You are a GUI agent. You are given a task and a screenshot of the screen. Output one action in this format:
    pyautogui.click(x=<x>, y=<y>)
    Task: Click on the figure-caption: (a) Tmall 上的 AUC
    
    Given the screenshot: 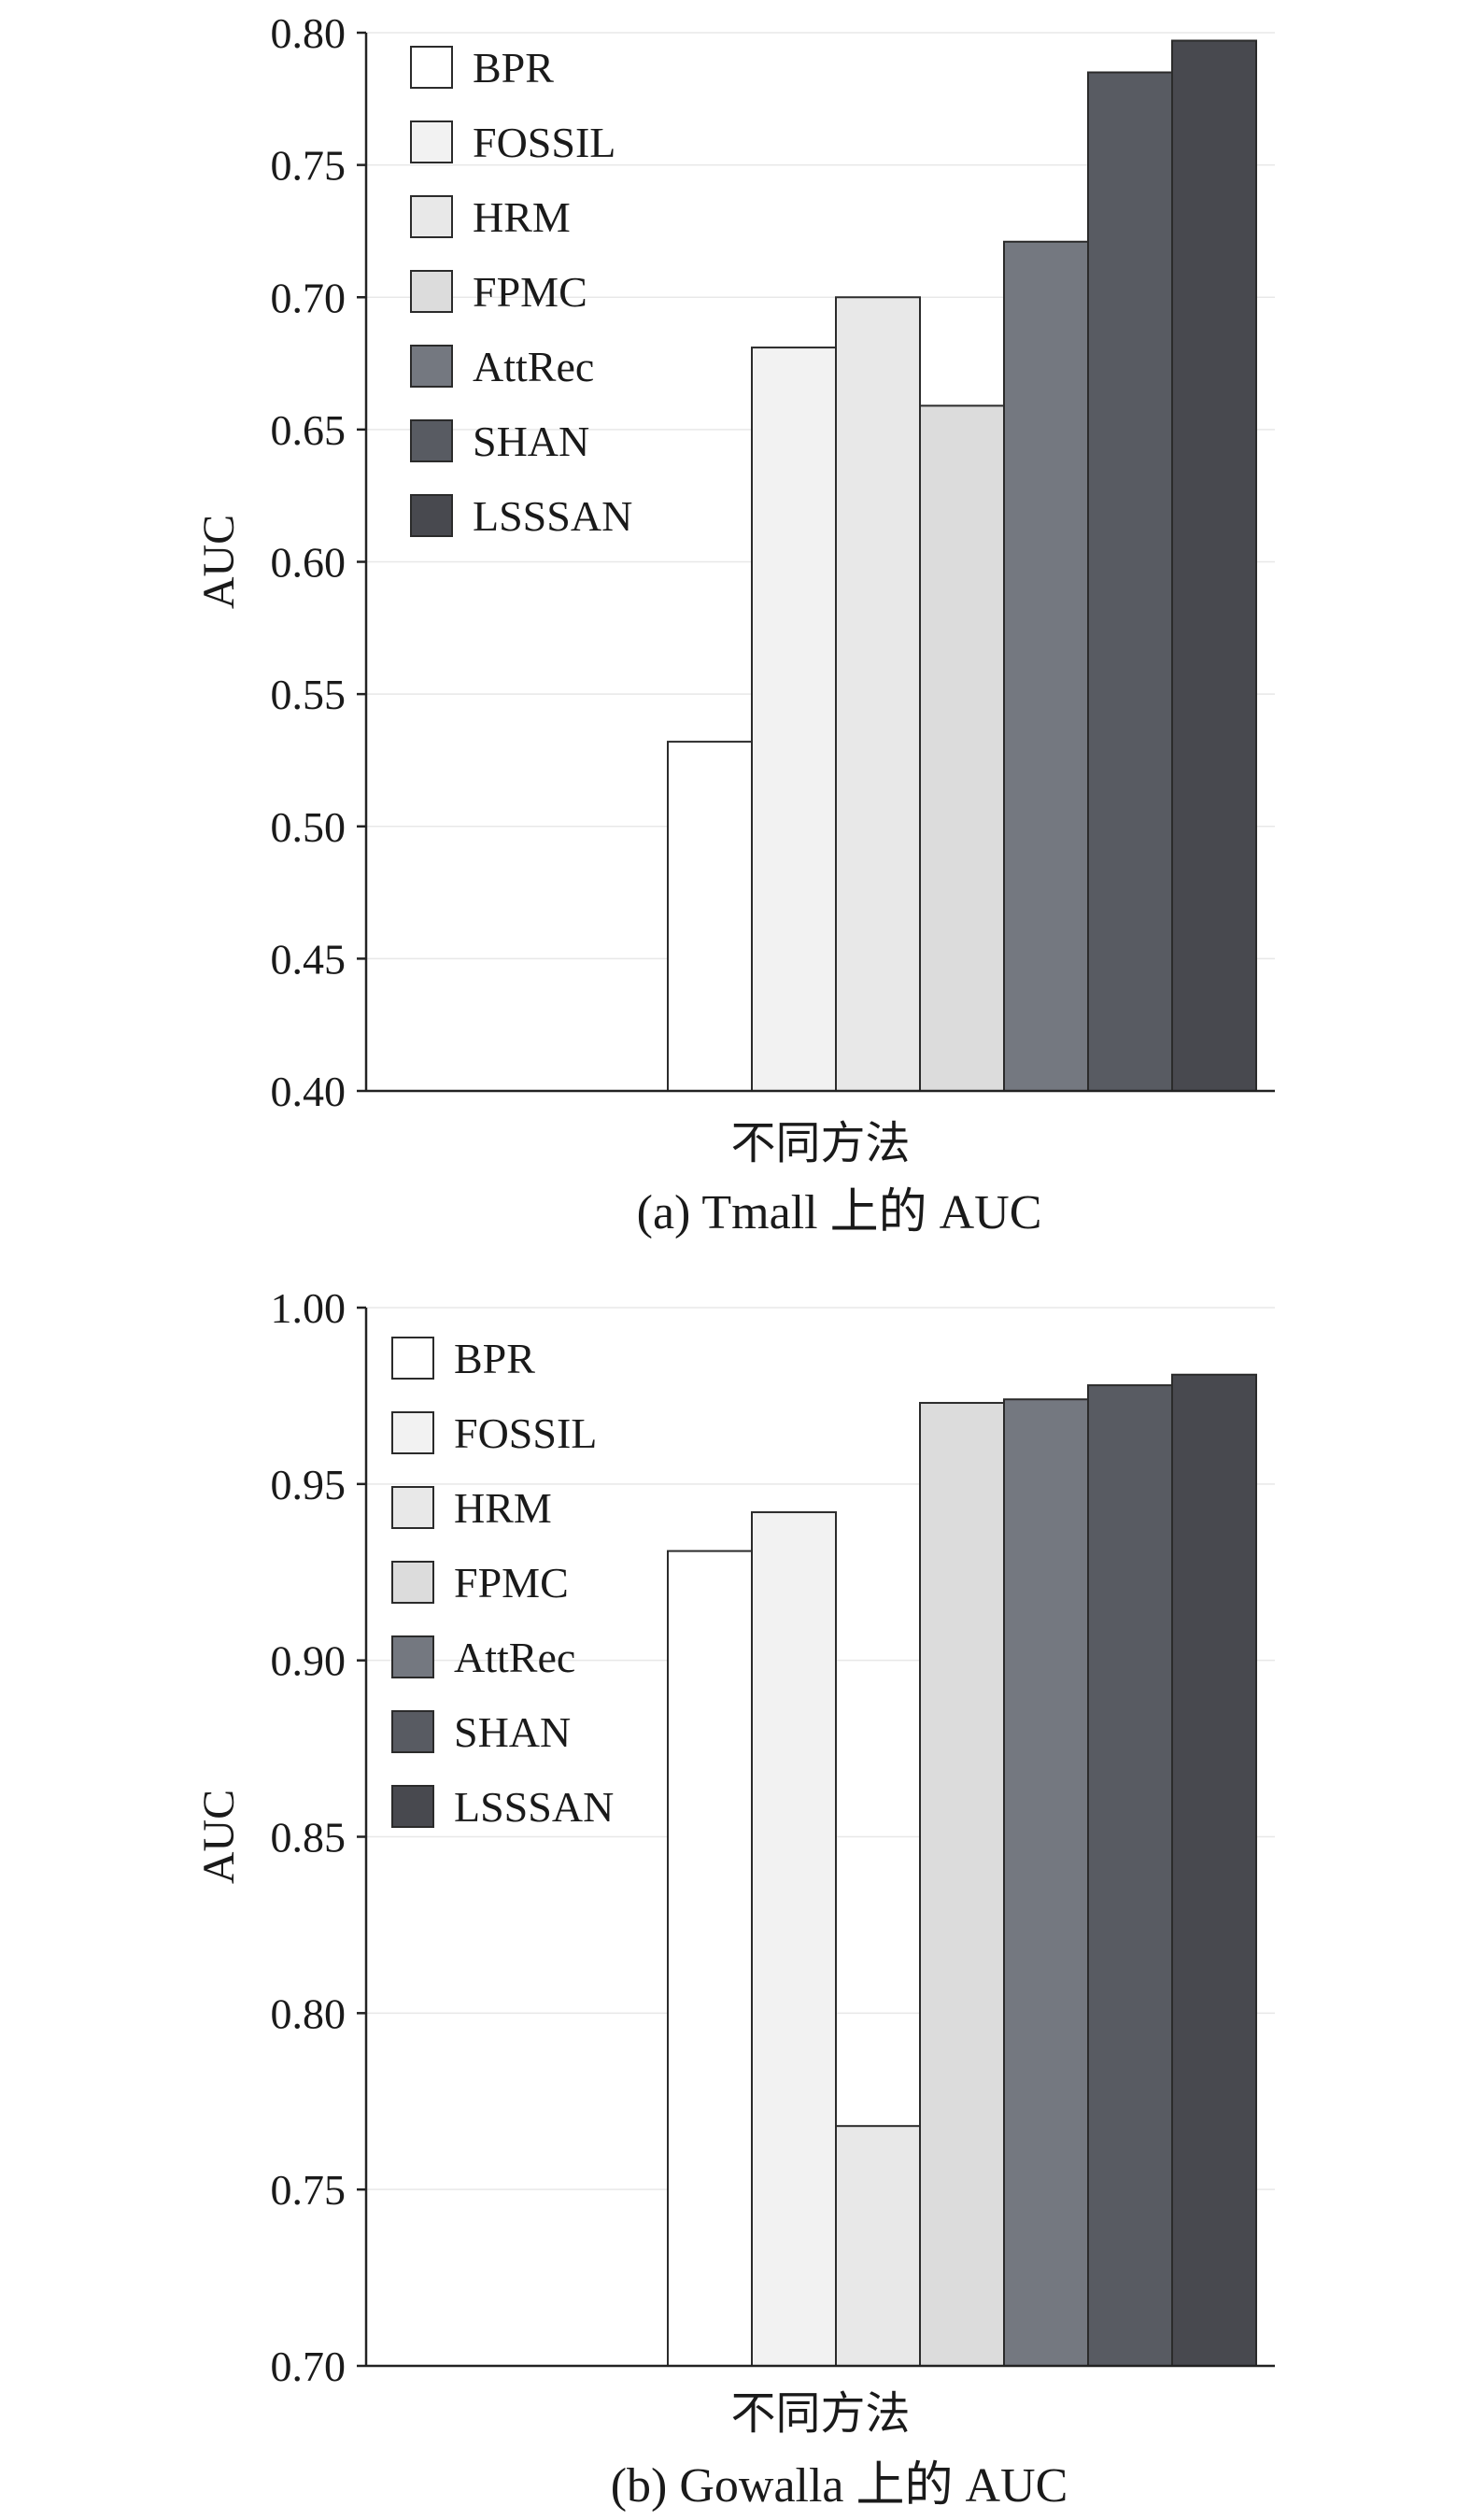 What is the action you would take?
    pyautogui.click(x=839, y=1212)
    